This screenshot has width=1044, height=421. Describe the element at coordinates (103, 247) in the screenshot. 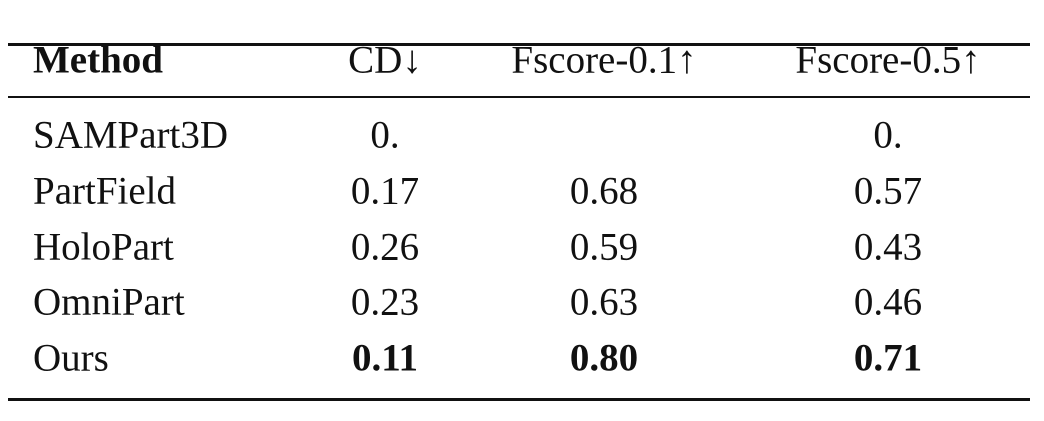

I see `method-name: HoloPart` at that location.